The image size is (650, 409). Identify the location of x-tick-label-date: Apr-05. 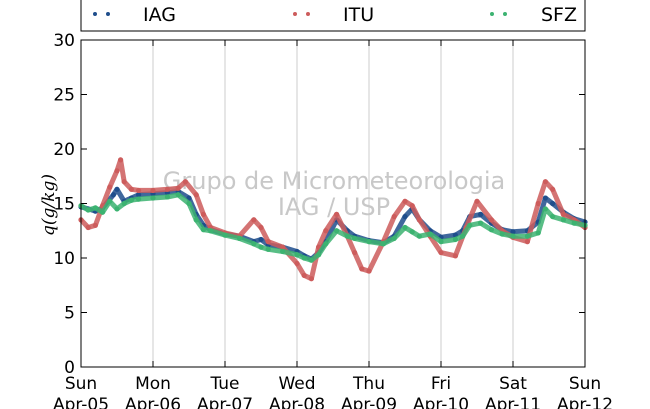
(81, 402).